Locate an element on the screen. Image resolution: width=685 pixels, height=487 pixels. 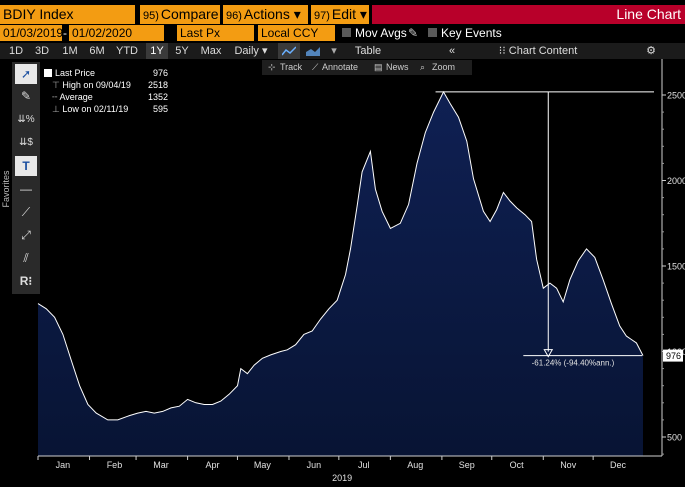
key-events-label: Key Events is located at coordinates (471, 33).